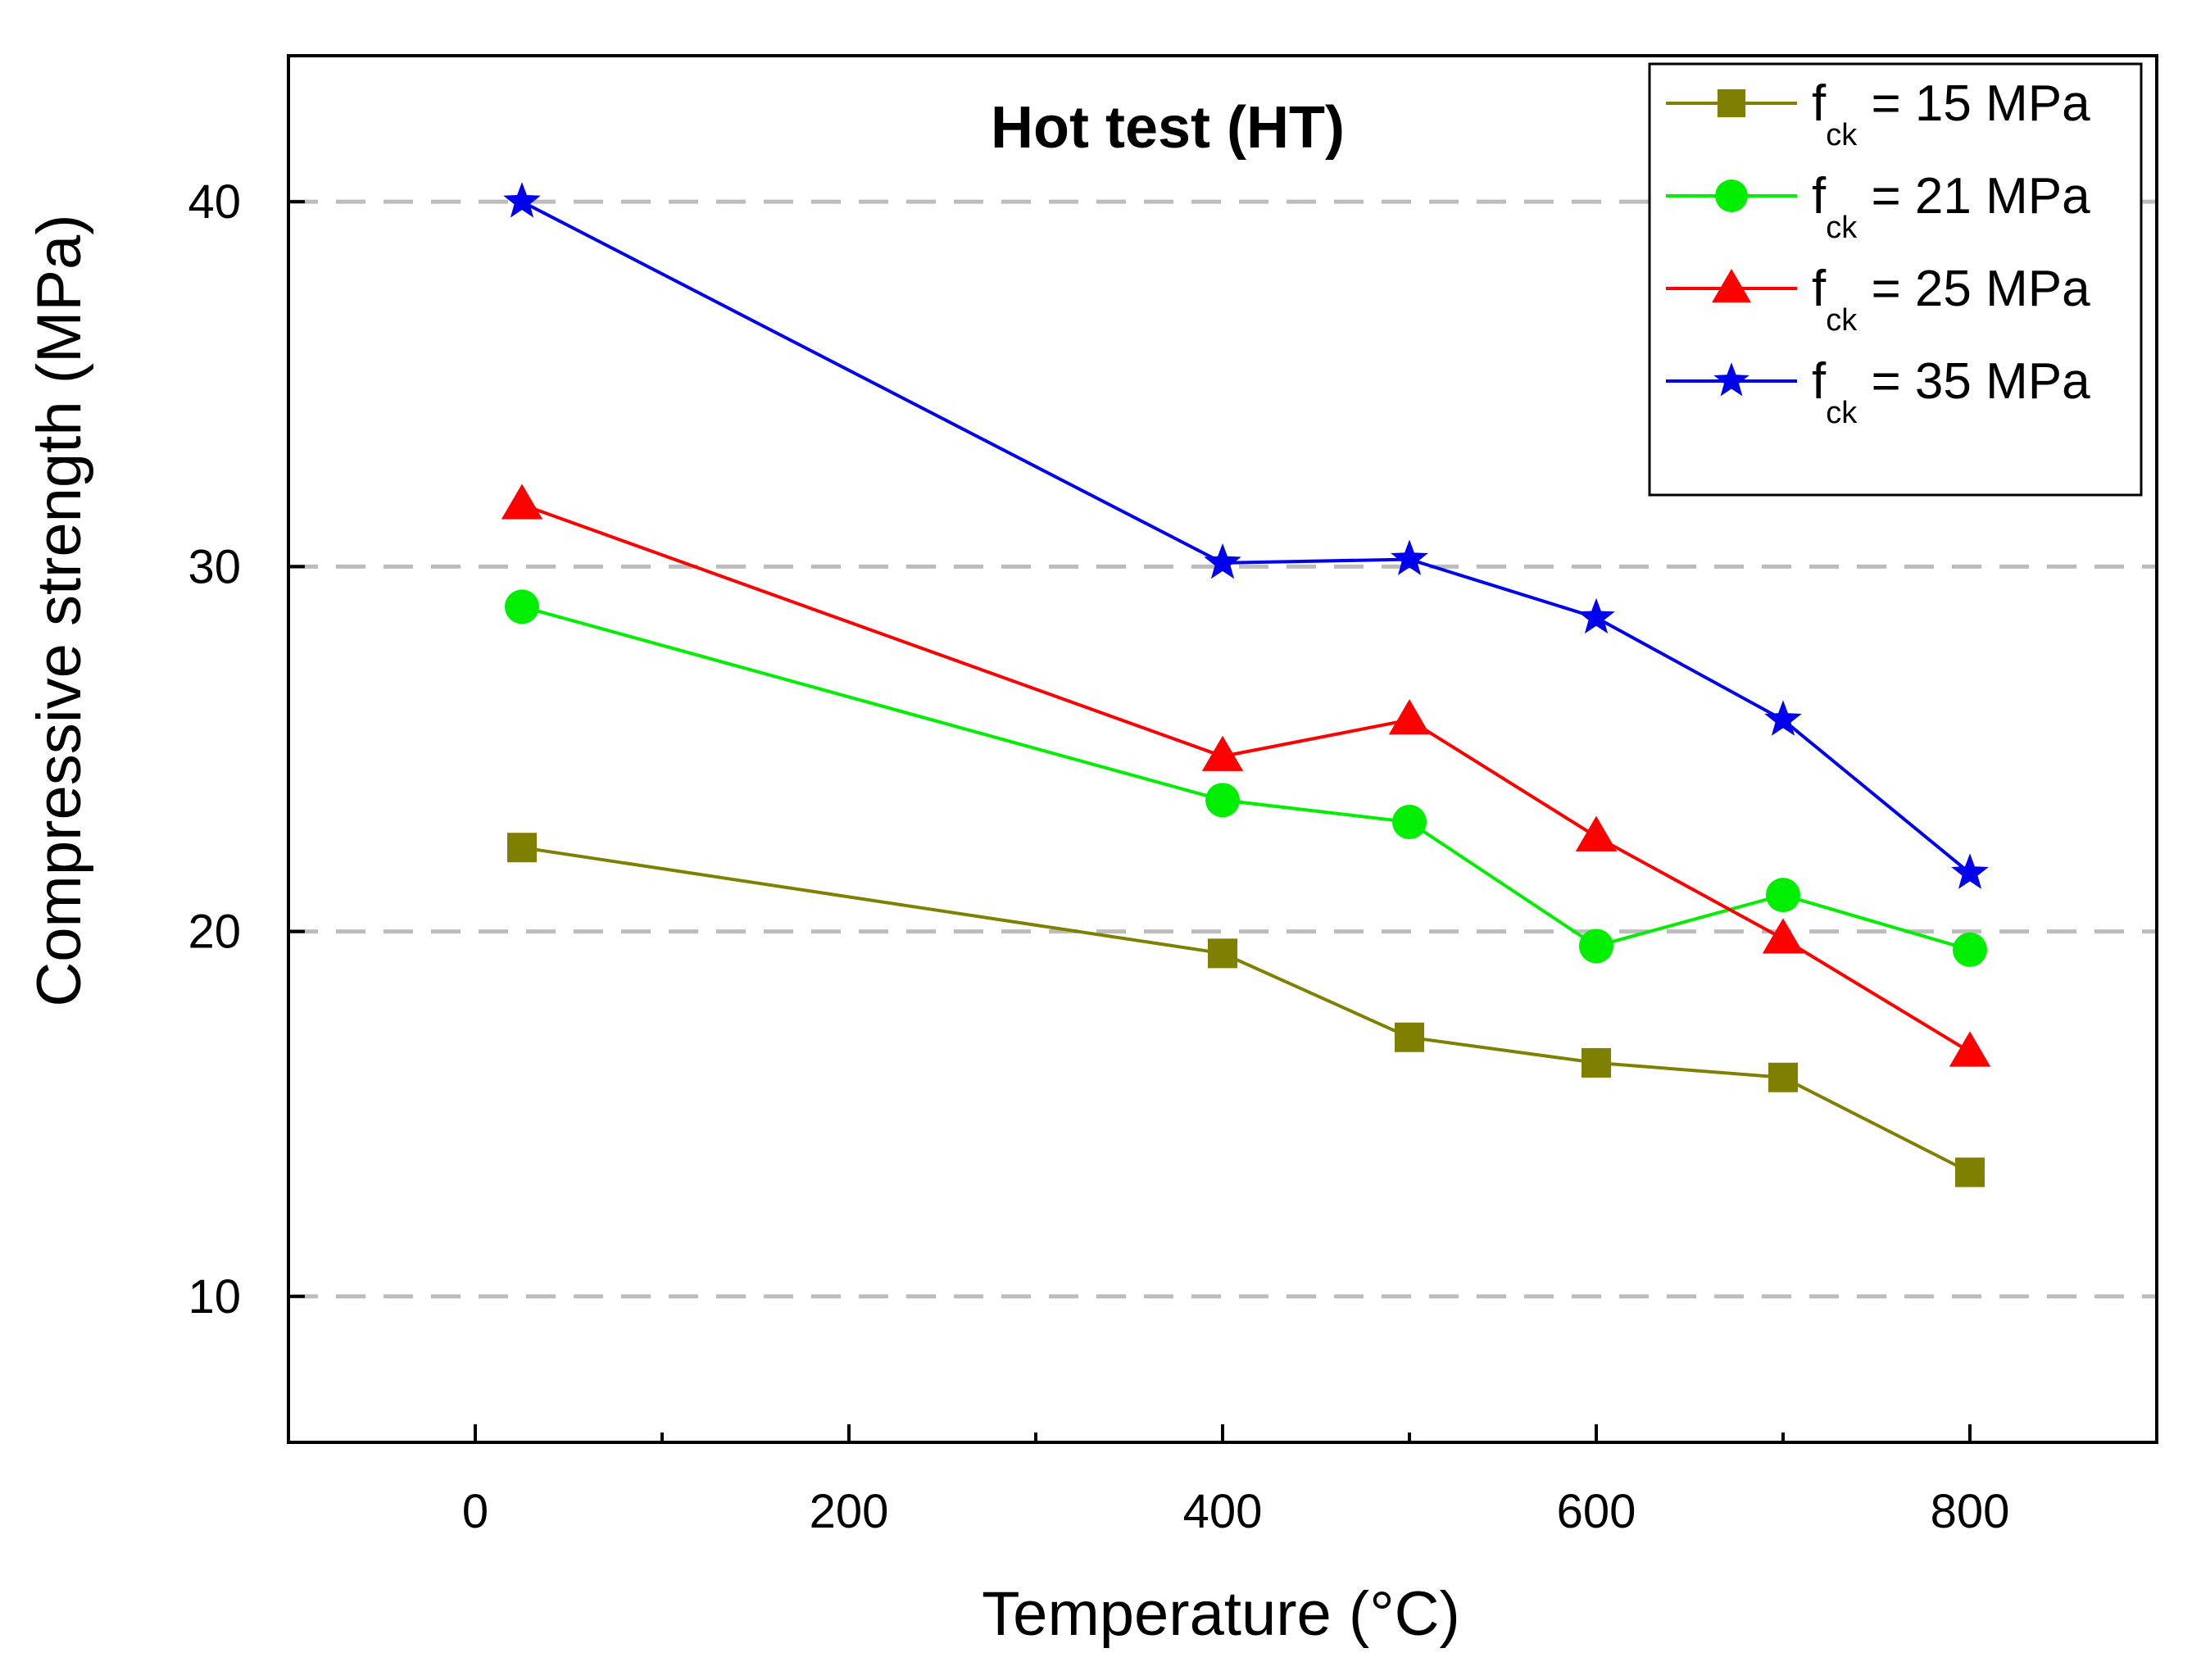  I want to click on x-tick-label: 0, so click(475, 1511).